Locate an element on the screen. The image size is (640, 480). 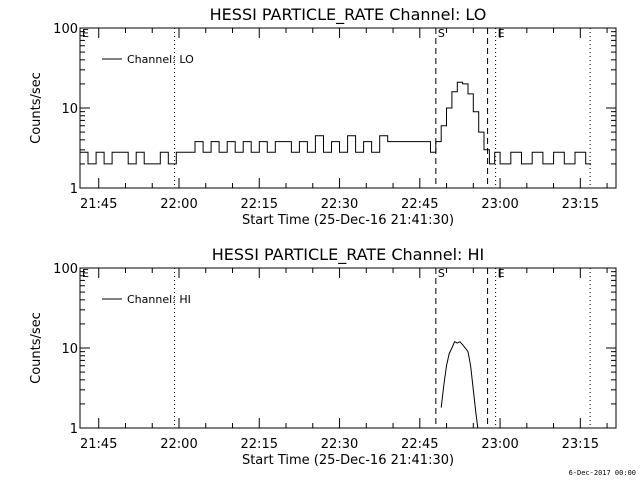
panel-2-legend-entry: Channel: HI is located at coordinates (159, 299).